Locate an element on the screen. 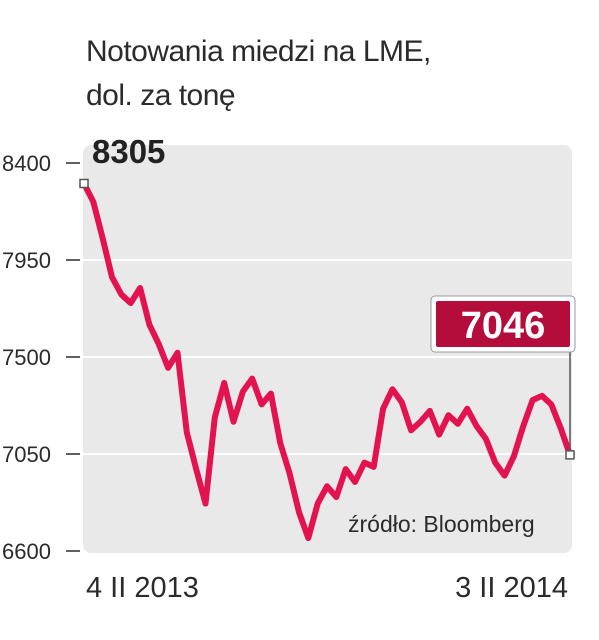 Image resolution: width=599 pixels, height=640 pixels. y-tick-label: 7050 is located at coordinates (26, 454).